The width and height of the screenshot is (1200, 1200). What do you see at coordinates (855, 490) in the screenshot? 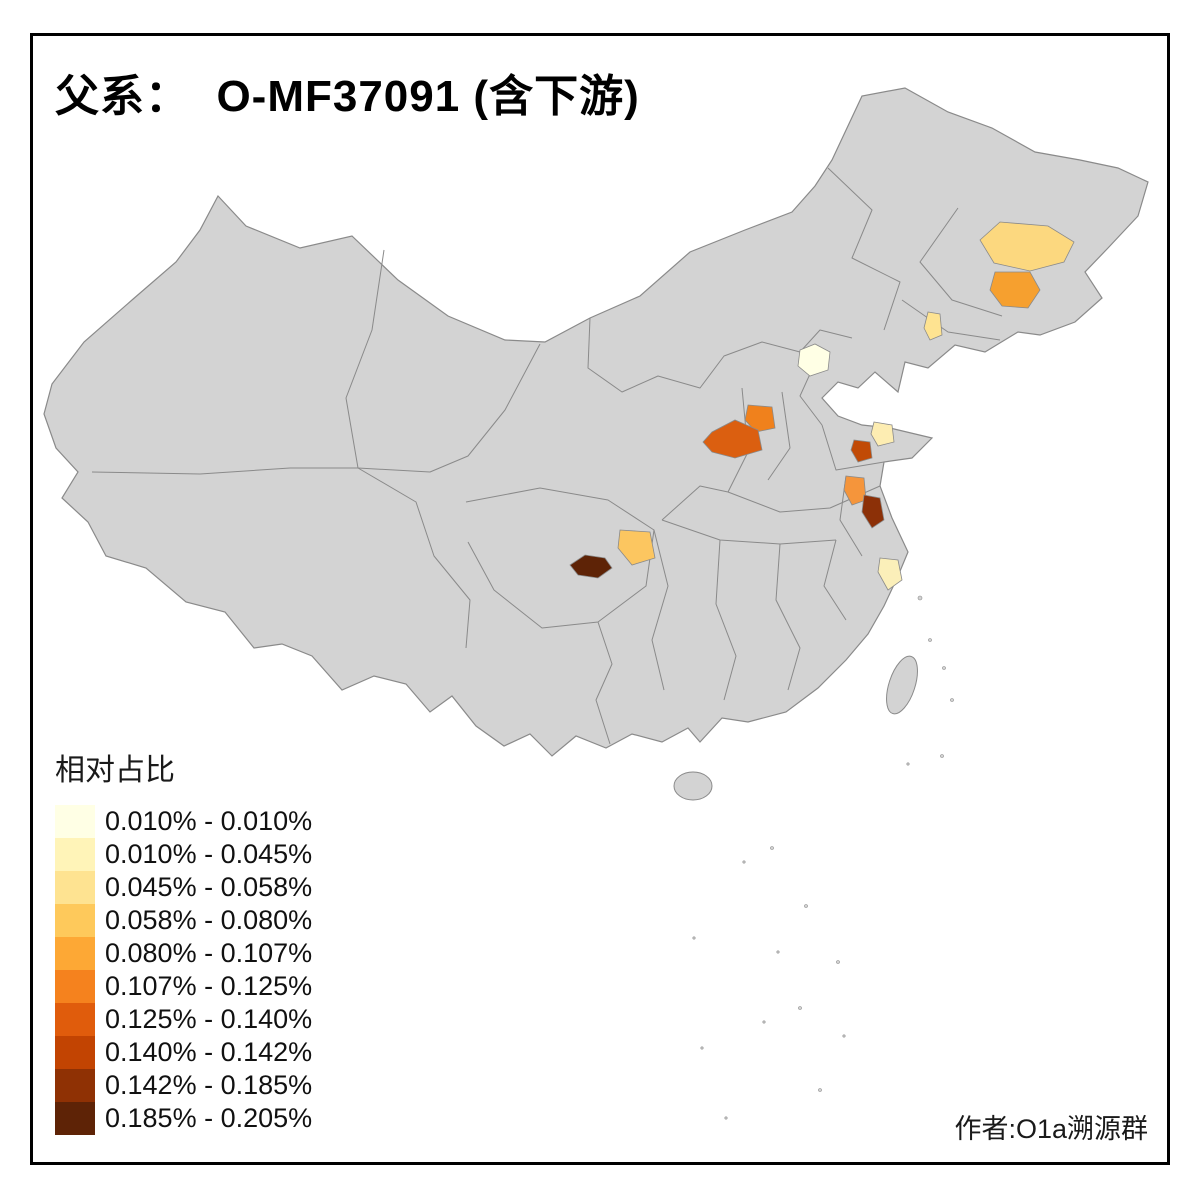
I see `region-jiangsu-orange` at bounding box center [855, 490].